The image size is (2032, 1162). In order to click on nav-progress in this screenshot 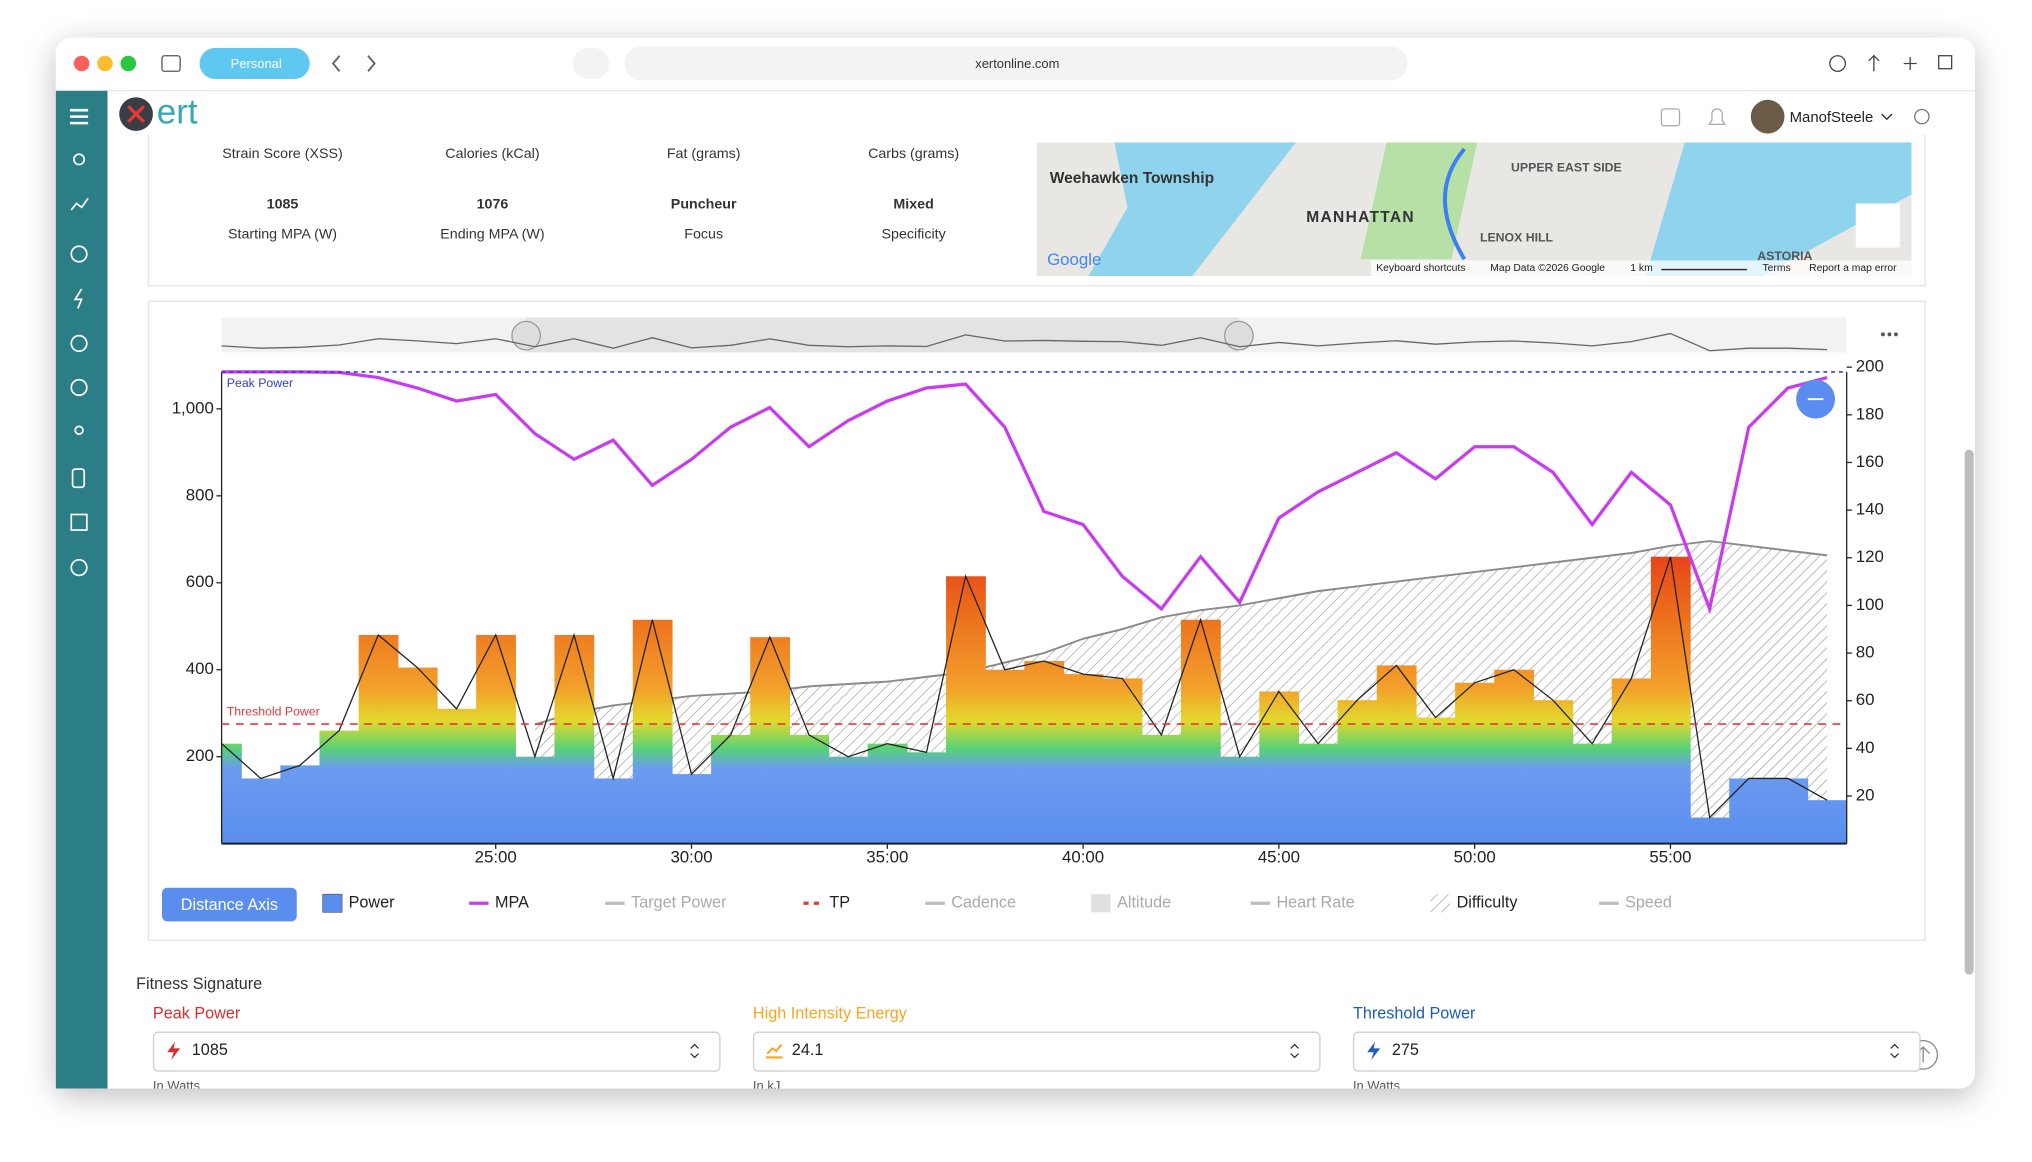, I will do `click(79, 204)`.